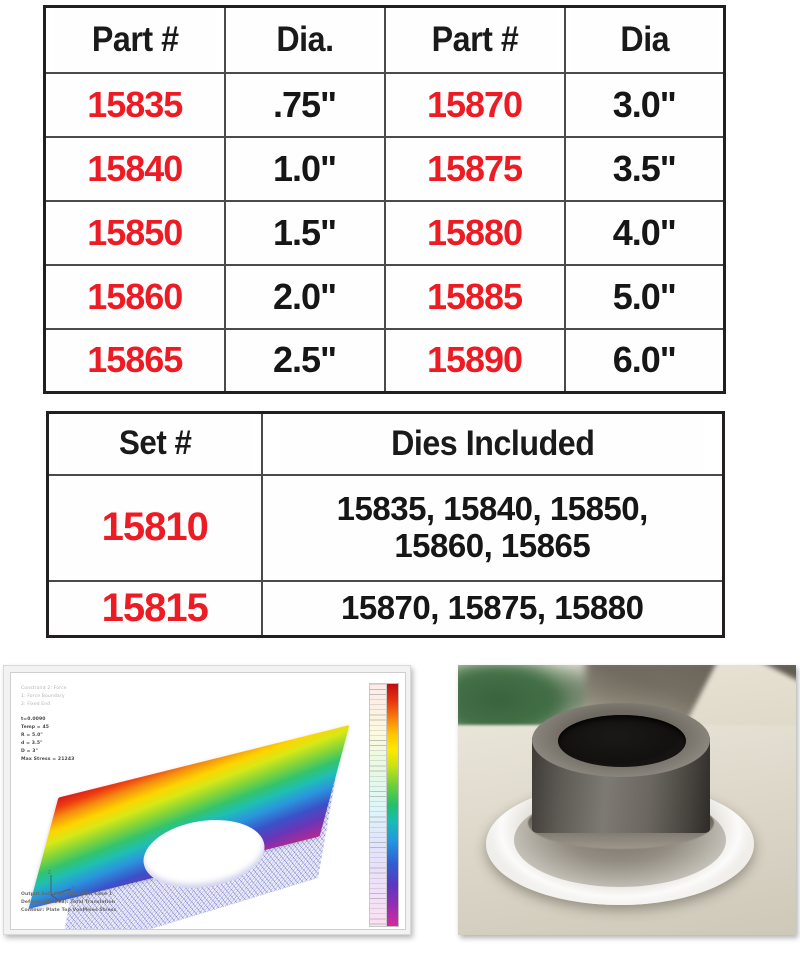 The height and width of the screenshot is (973, 800). I want to click on part-number: 15880, so click(474, 232).